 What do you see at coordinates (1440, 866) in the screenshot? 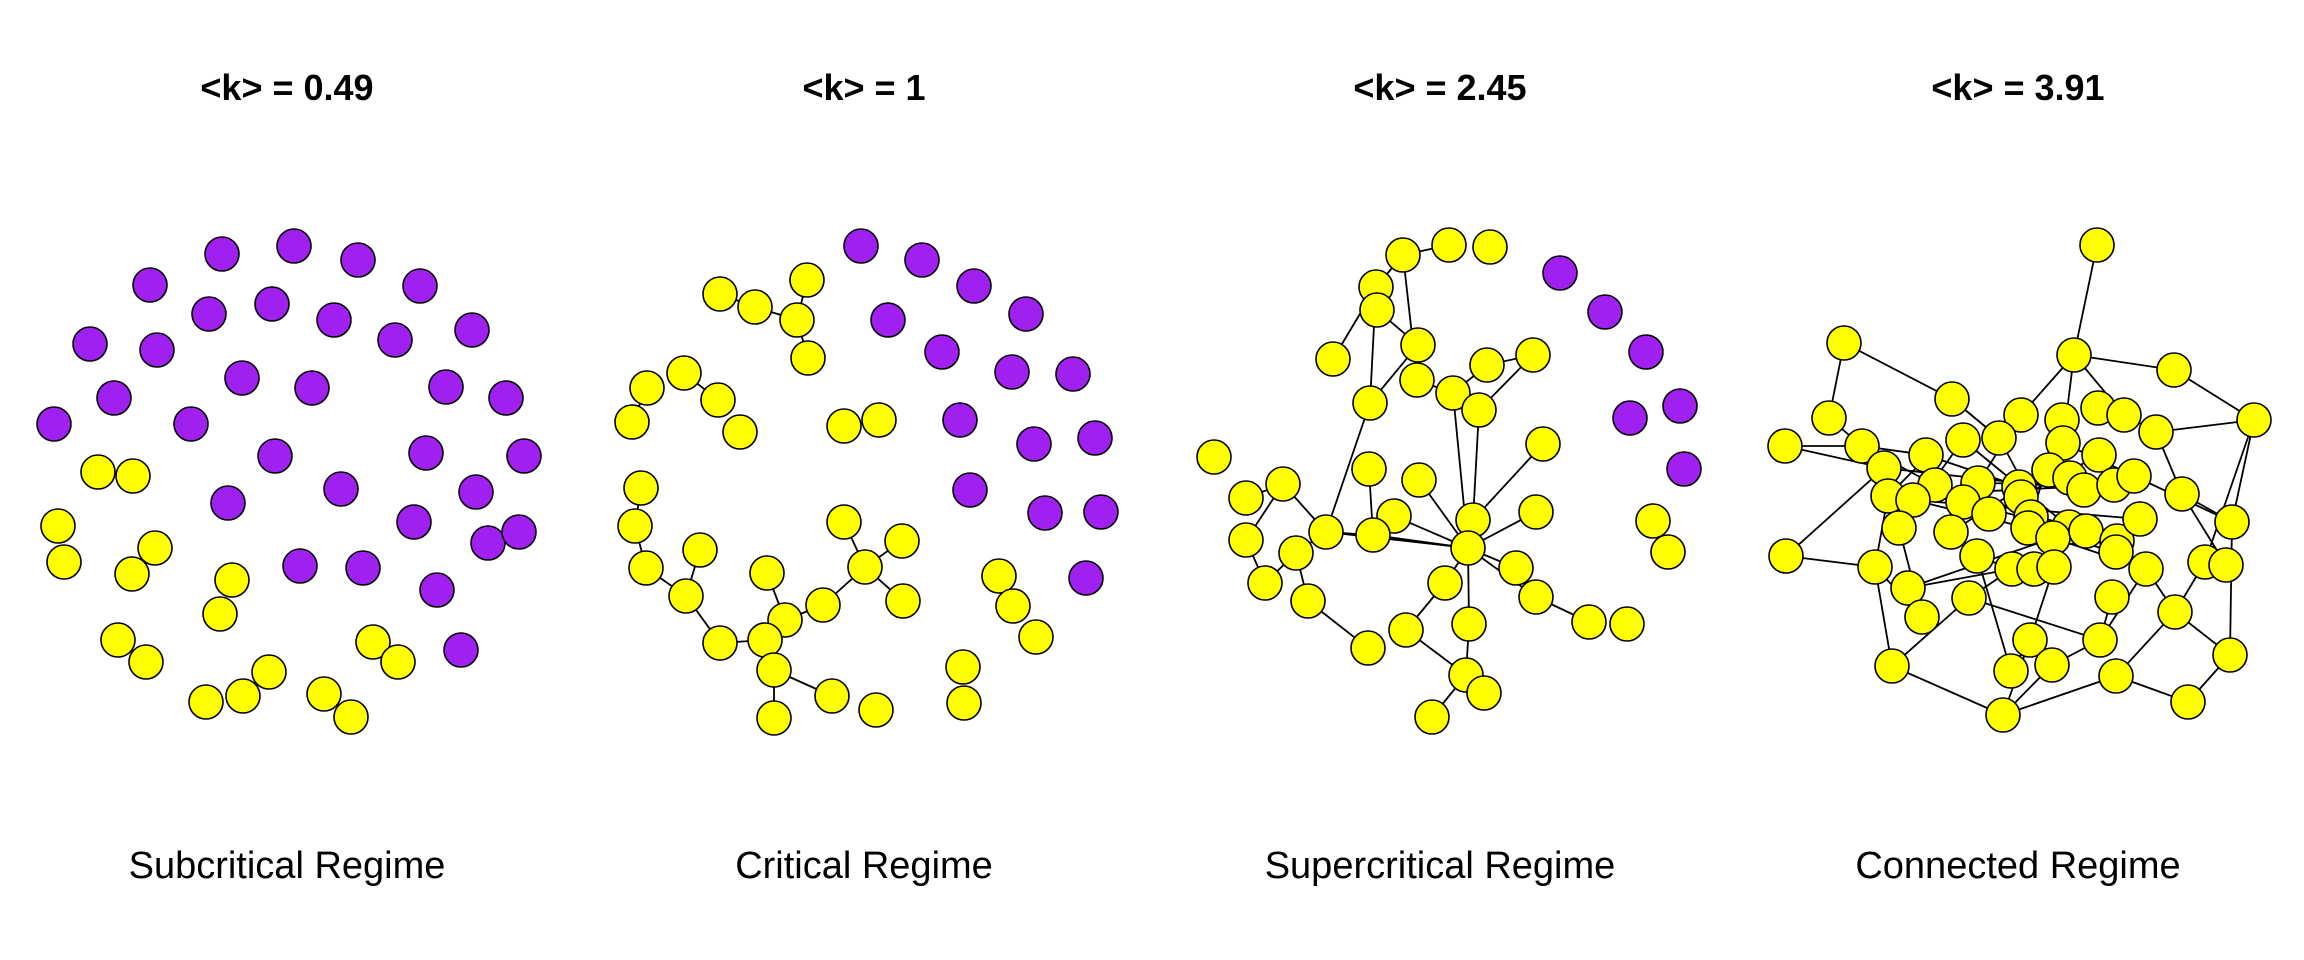
I see `panel-caption-supercritical: Supercritical Regime` at bounding box center [1440, 866].